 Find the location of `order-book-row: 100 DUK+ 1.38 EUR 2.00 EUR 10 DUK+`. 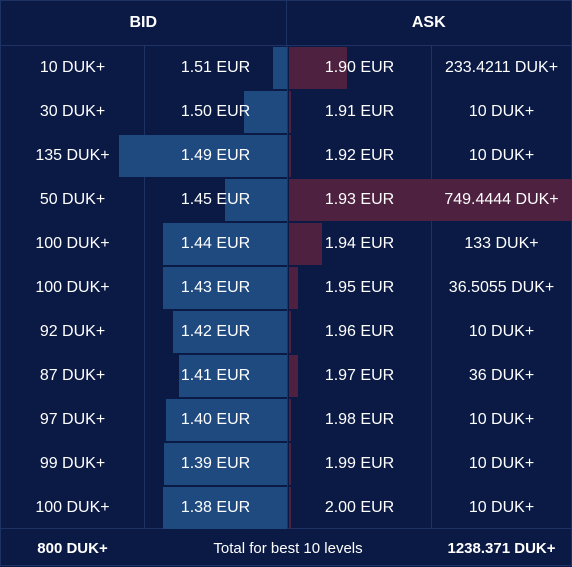

order-book-row: 100 DUK+ 1.38 EUR 2.00 EUR 10 DUK+ is located at coordinates (286, 508).